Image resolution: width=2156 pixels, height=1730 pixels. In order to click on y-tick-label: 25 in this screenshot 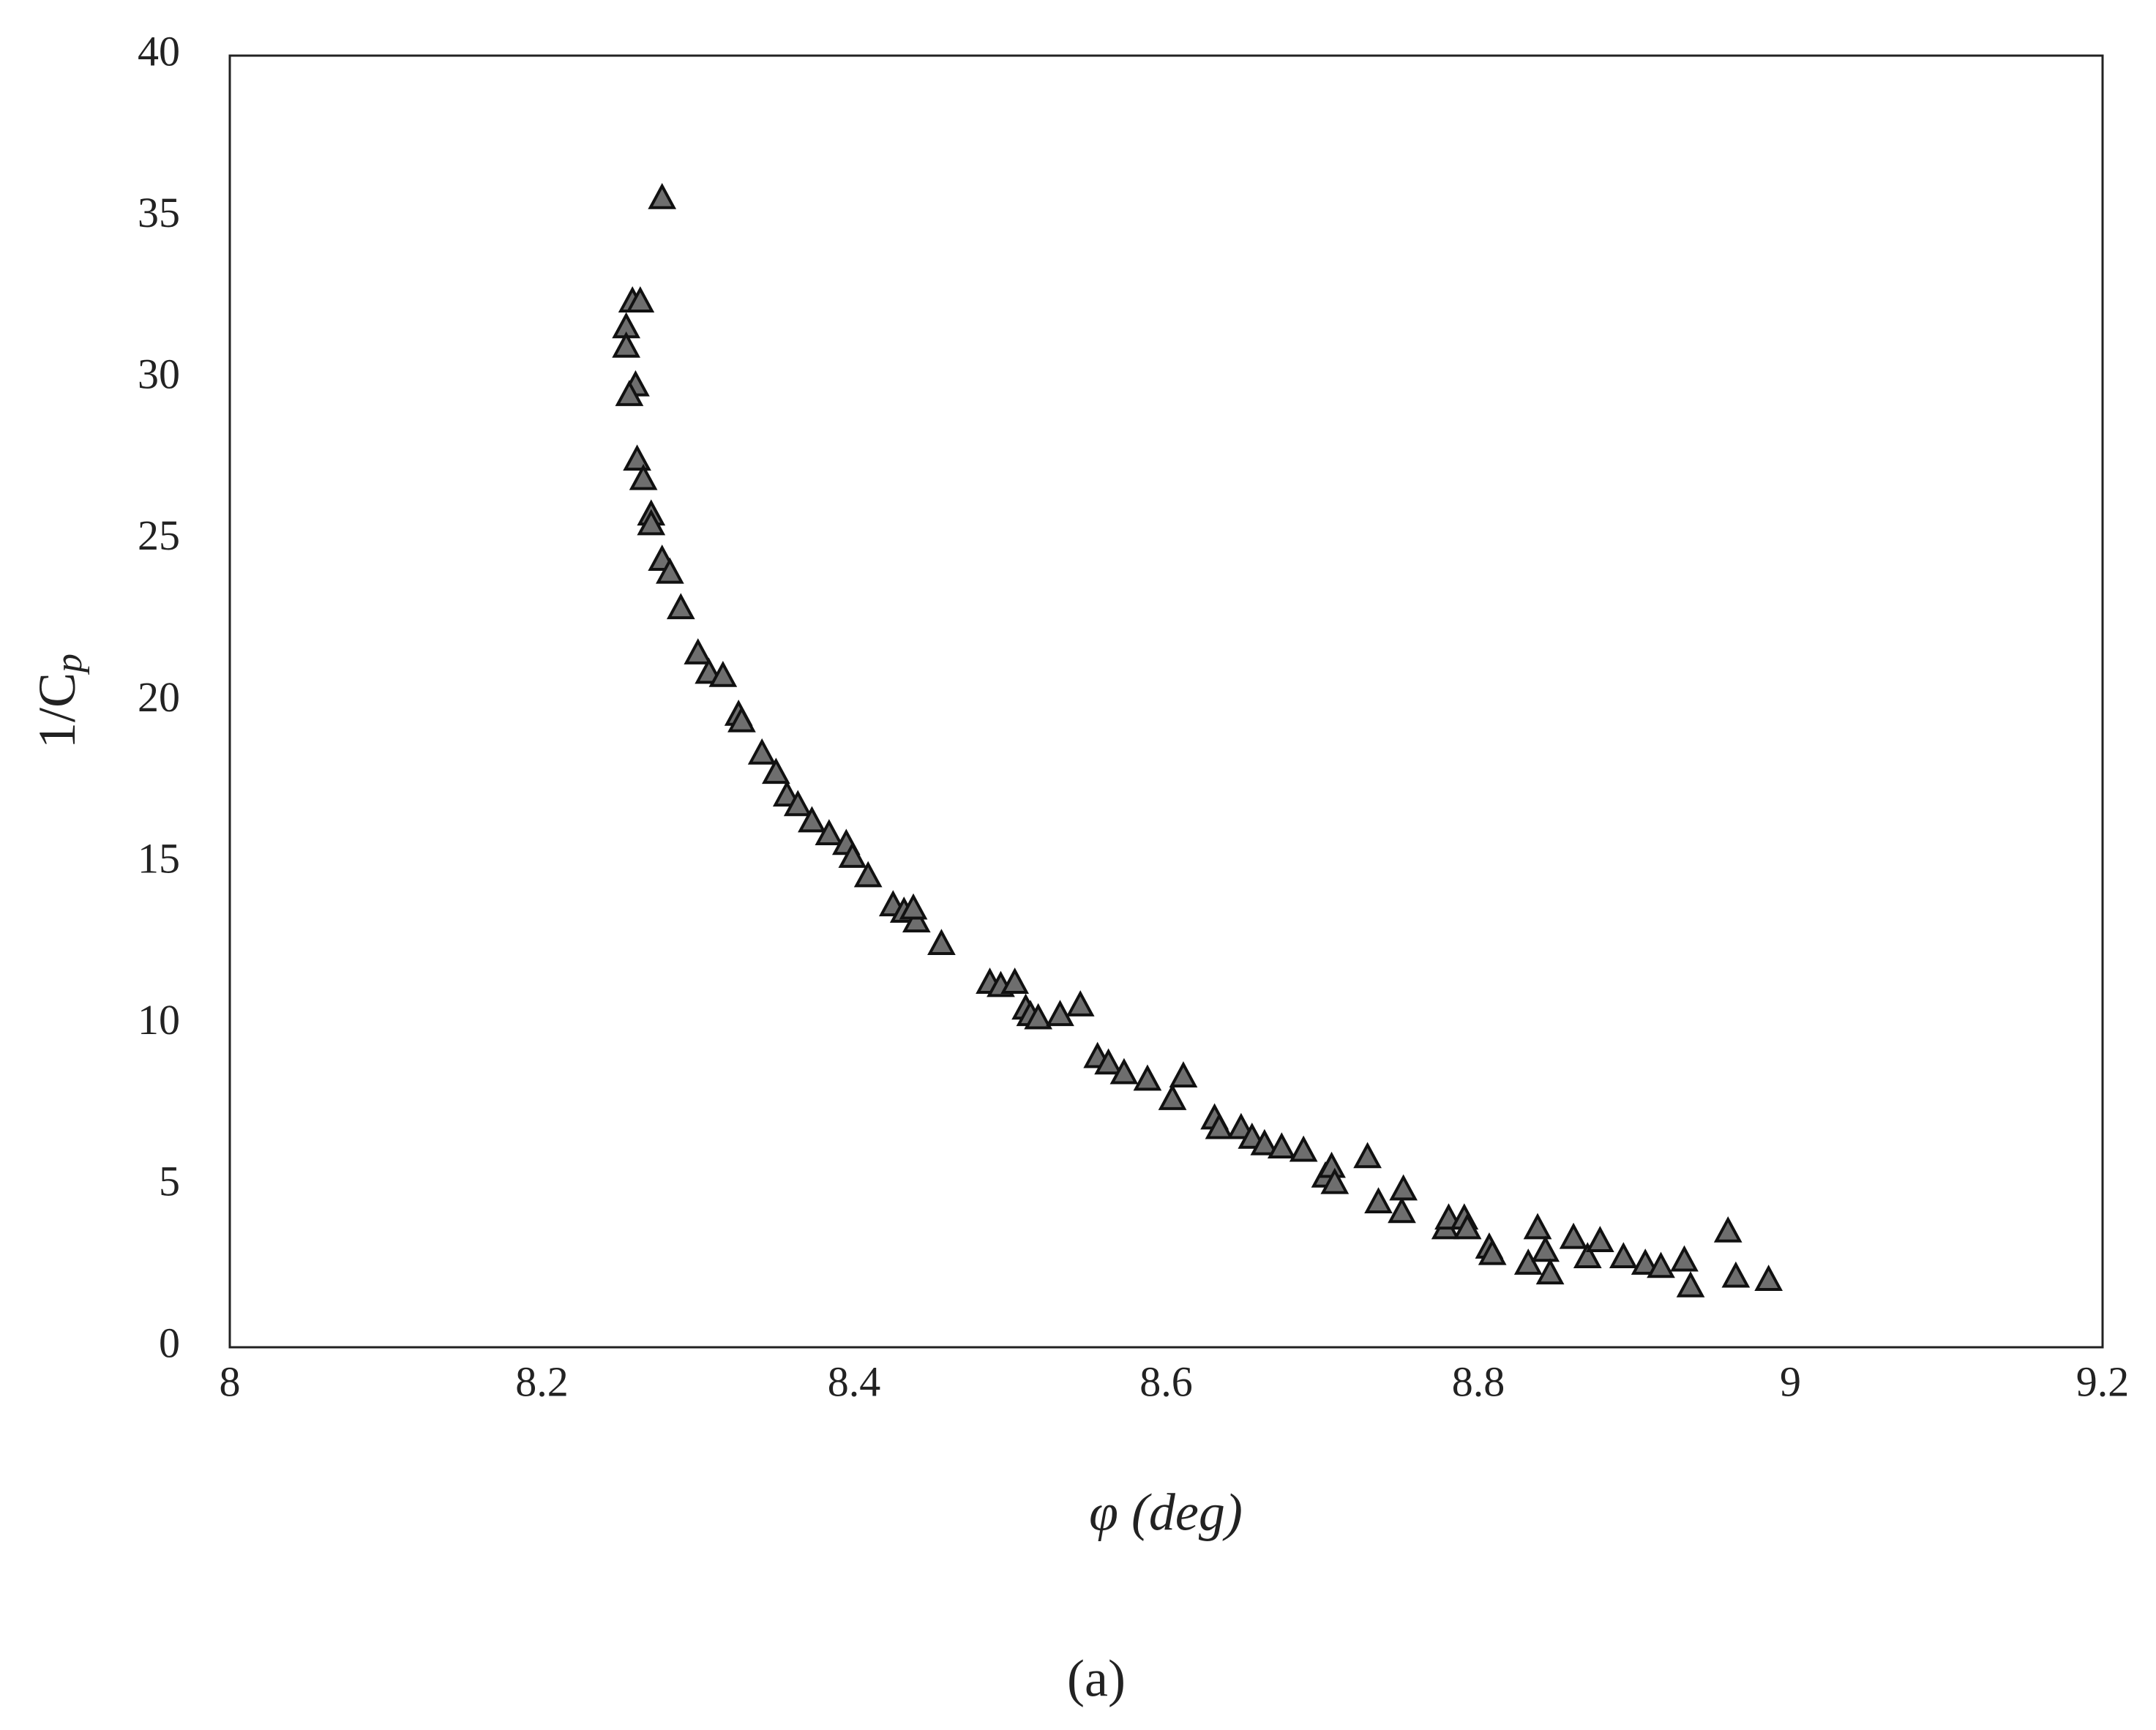, I will do `click(159, 535)`.